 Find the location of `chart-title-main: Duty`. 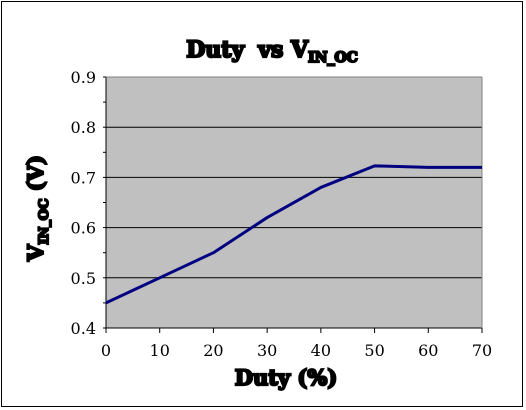

chart-title-main: Duty is located at coordinates (215, 50).